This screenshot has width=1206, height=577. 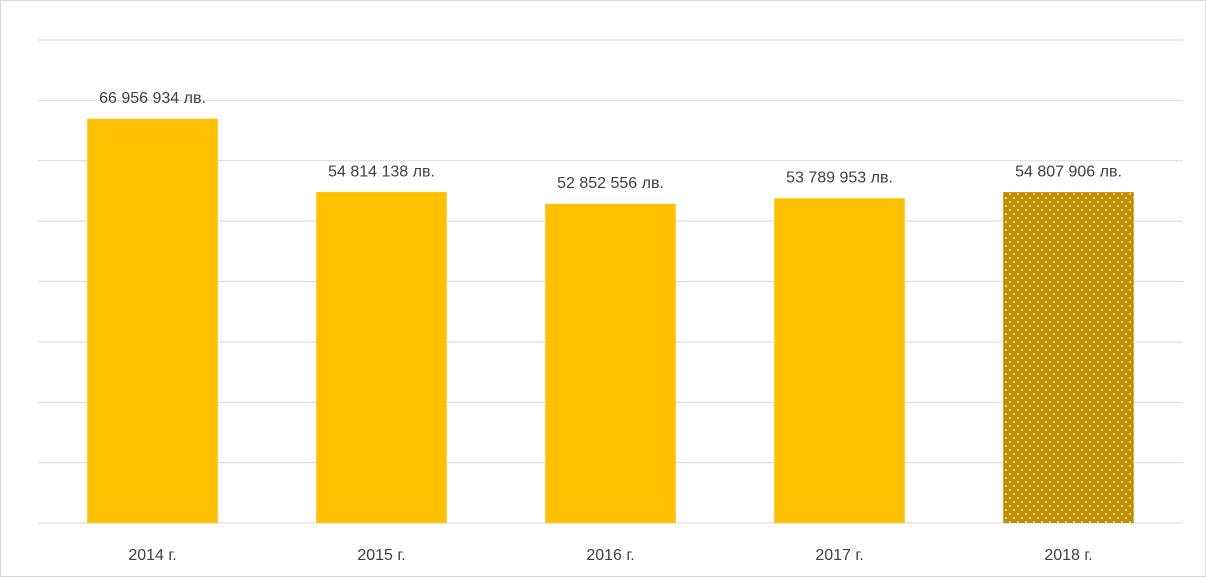 I want to click on data-label: 53 789 953 лв., so click(x=839, y=177).